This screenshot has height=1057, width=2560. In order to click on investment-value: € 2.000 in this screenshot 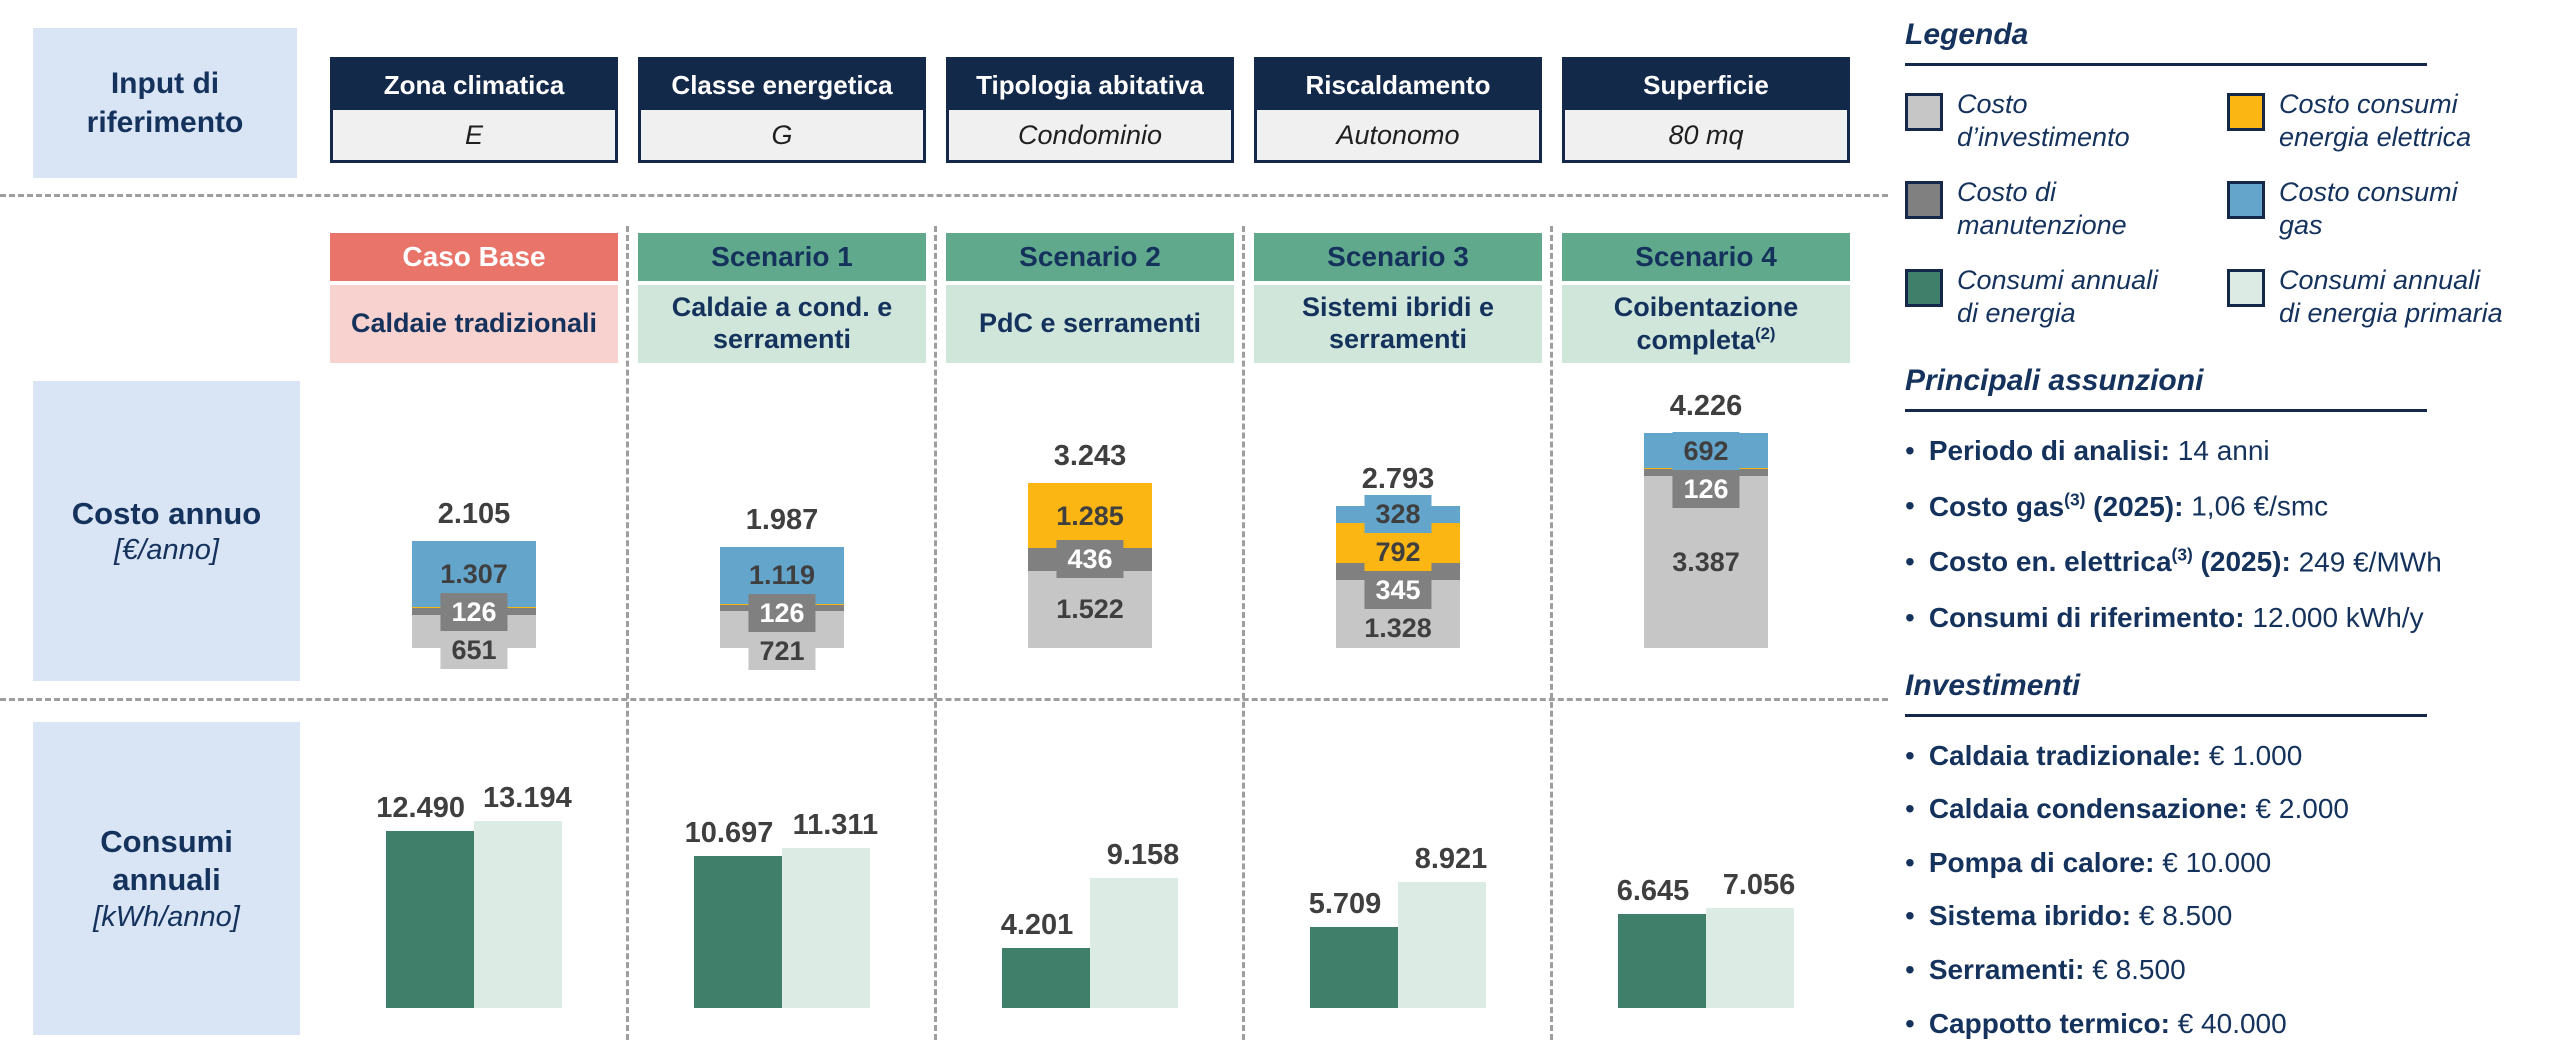, I will do `click(2298, 809)`.